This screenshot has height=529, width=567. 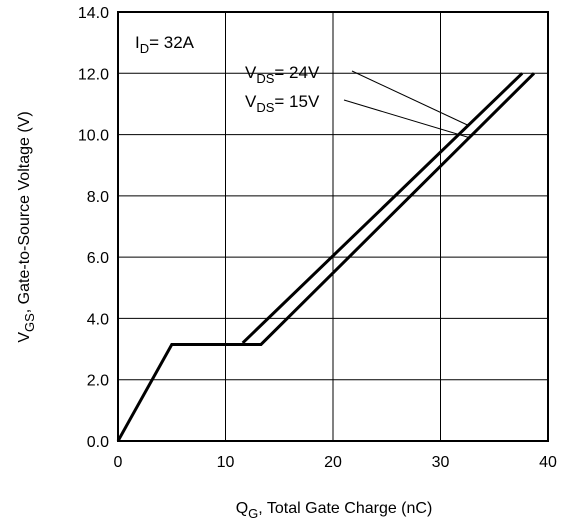 I want to click on y-tick-label: 12.0, so click(x=93, y=74).